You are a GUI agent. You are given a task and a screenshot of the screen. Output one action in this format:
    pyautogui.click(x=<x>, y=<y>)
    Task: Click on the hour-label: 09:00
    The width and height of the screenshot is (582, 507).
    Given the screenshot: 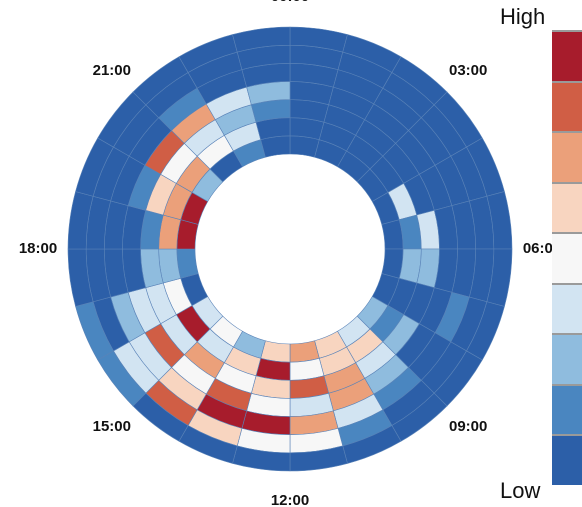 What is the action you would take?
    pyautogui.click(x=468, y=426)
    